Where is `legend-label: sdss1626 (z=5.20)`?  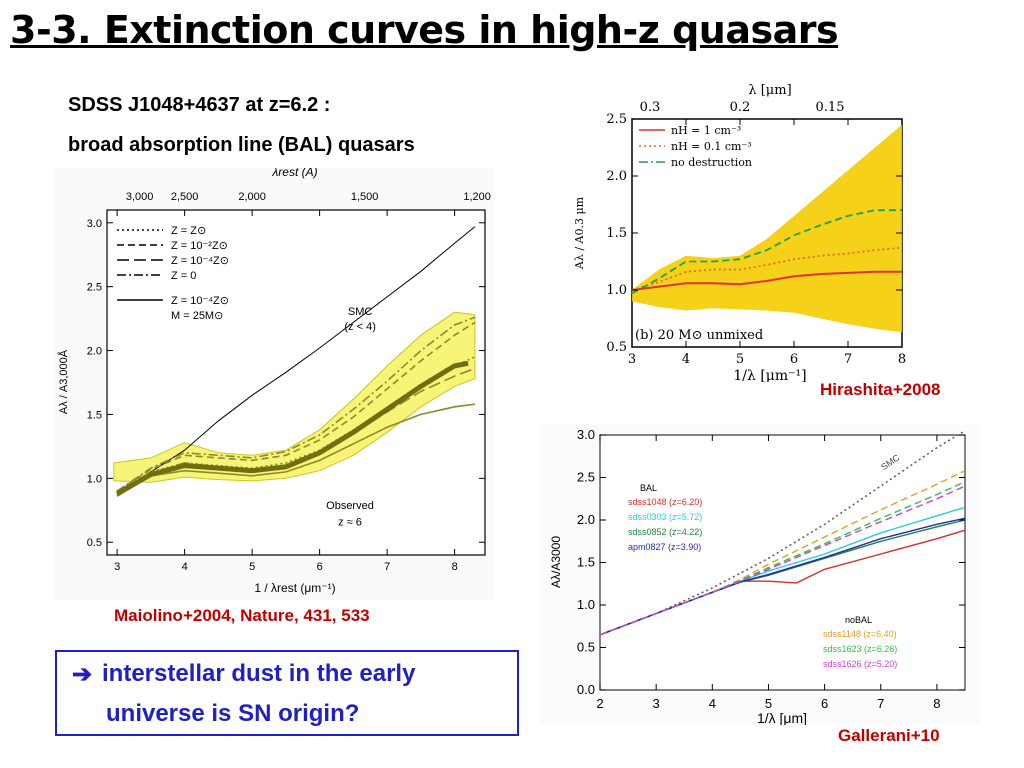
legend-label: sdss1626 (z=5.20) is located at coordinates (860, 664).